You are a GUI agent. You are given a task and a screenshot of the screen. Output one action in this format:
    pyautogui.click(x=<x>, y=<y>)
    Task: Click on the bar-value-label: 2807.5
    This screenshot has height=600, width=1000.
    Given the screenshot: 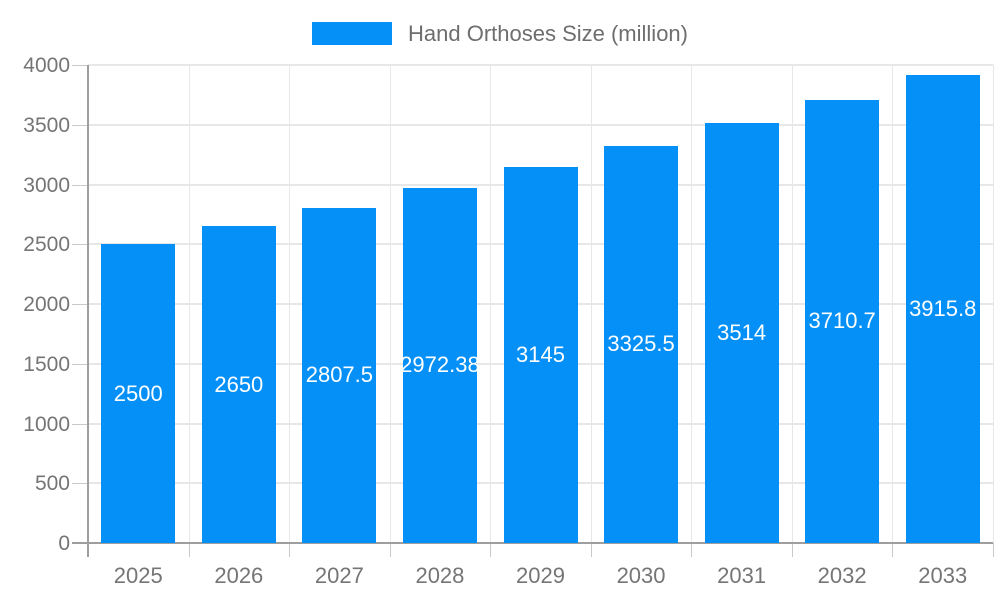 What is the action you would take?
    pyautogui.click(x=339, y=375)
    